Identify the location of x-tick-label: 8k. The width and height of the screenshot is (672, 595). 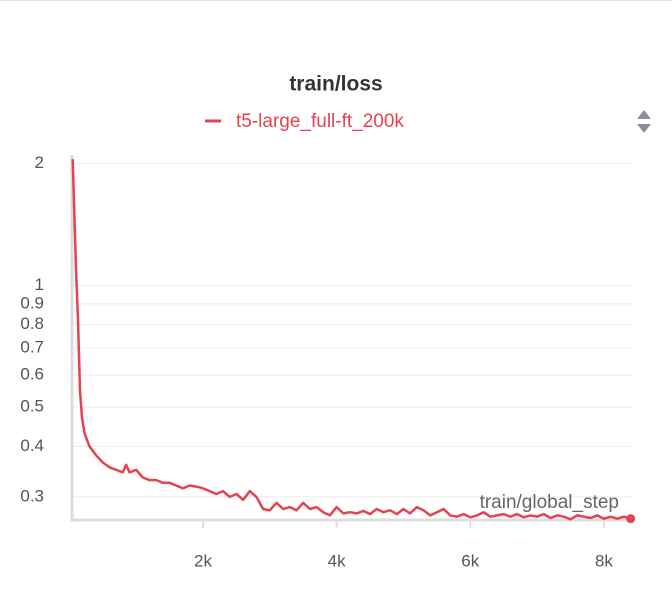
(604, 560).